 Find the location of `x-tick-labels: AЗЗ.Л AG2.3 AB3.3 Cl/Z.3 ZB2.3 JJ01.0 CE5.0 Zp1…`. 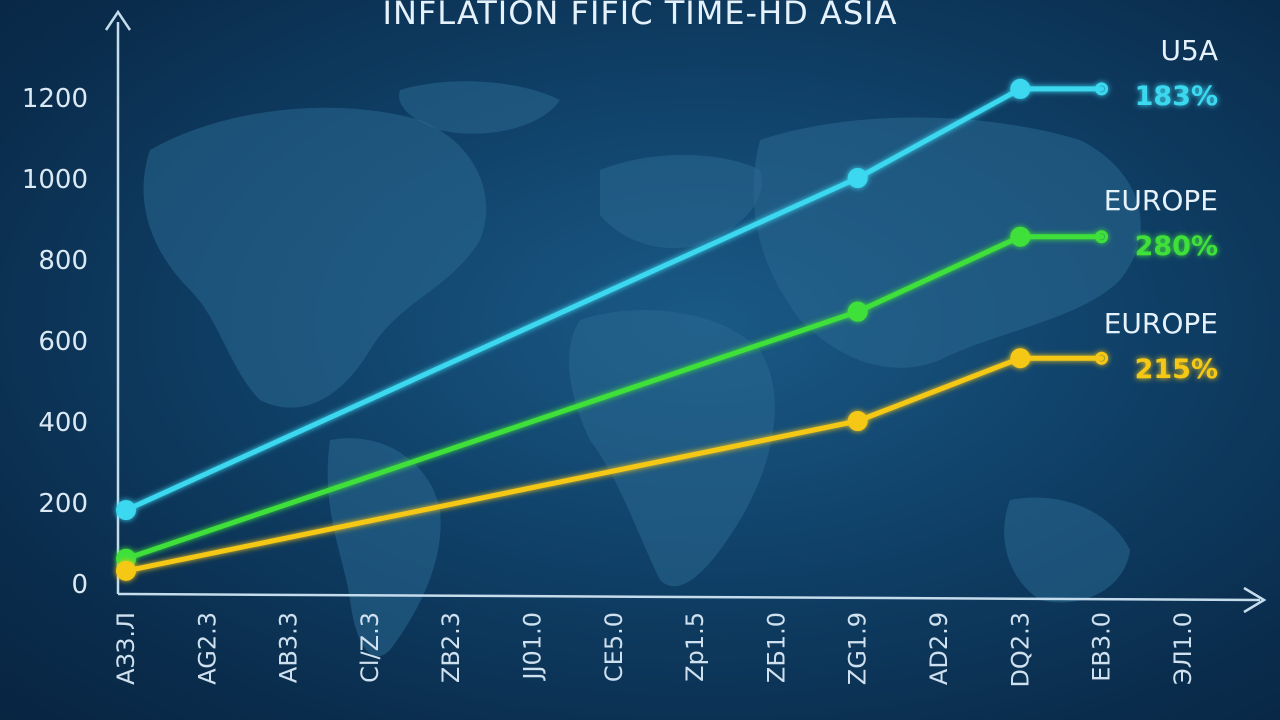

x-tick-labels: AЗЗ.Л AG2.3 AB3.3 Cl/Z.3 ZB2.3 JJ01.0 CE5.0 Zp1… is located at coordinates (654, 650).